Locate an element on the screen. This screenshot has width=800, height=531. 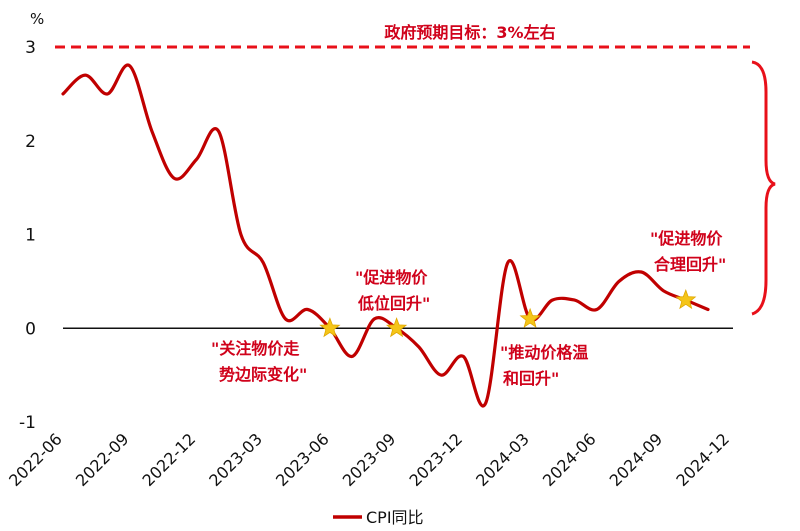
y-axis-ticks: -1 0 1 2 3 is located at coordinates (27, 235).